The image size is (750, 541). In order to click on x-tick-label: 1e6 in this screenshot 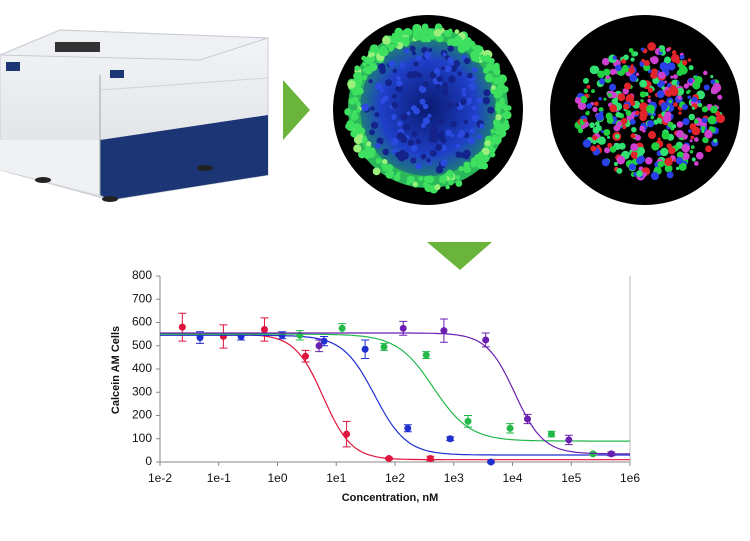, I will do `click(630, 478)`.